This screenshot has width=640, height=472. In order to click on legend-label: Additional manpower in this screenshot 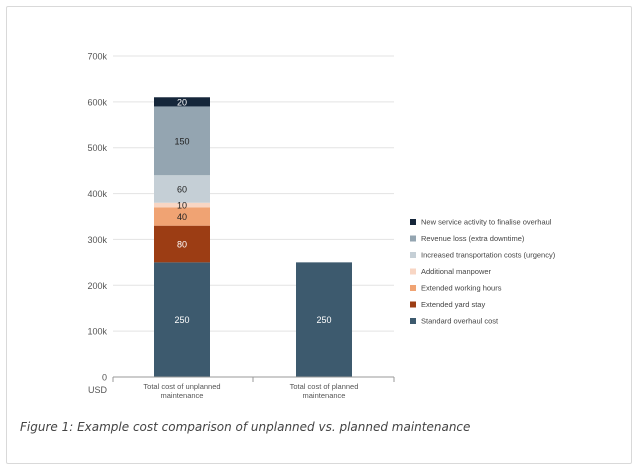, I will do `click(456, 271)`.